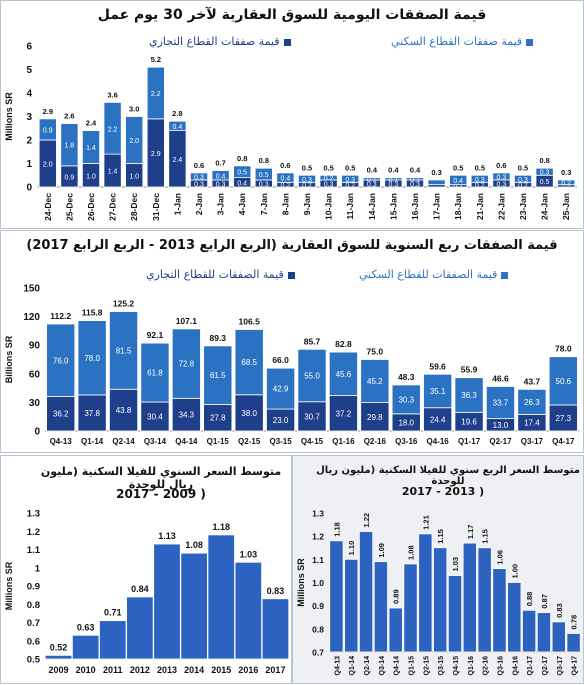  Describe the element at coordinates (9, 359) in the screenshot. I see `quarterly-y-axis-label: Billions SR` at that location.